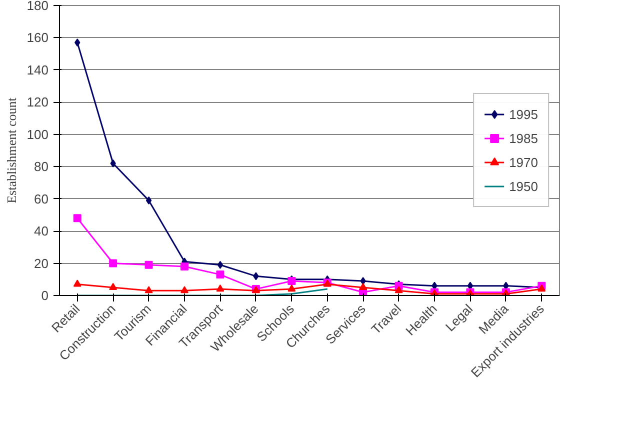 The width and height of the screenshot is (628, 442). I want to click on y-tick-label: 80, so click(41, 166).